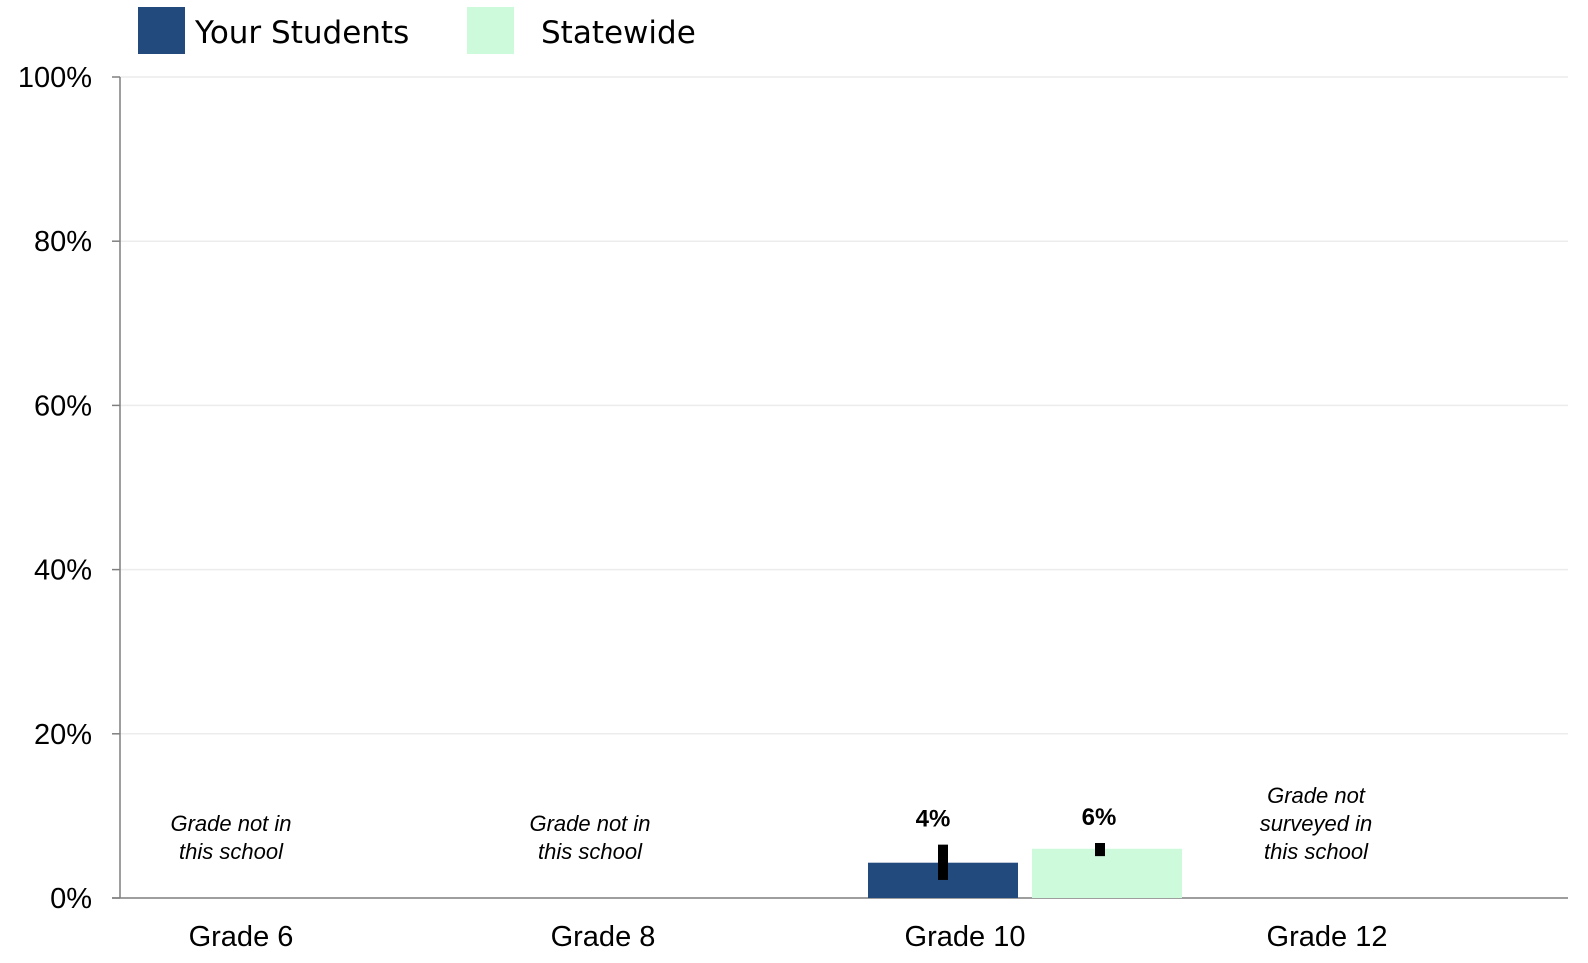  Describe the element at coordinates (618, 33) in the screenshot. I see `legend-label-statewide: Statewide` at that location.